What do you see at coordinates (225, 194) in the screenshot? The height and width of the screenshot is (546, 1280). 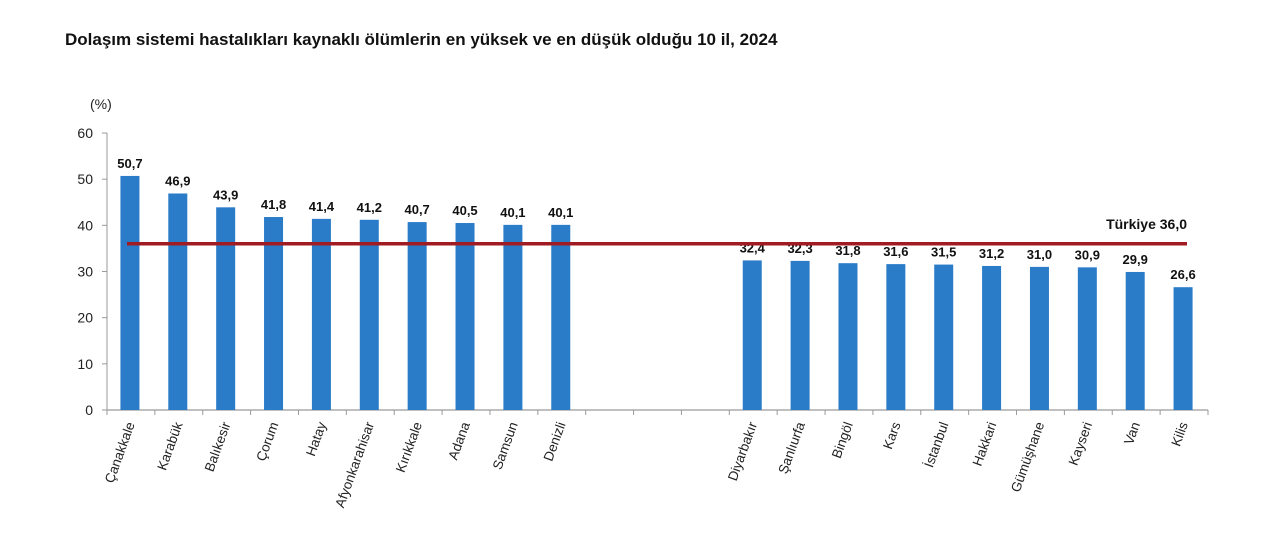 I see `bar-value-label: 43,9` at bounding box center [225, 194].